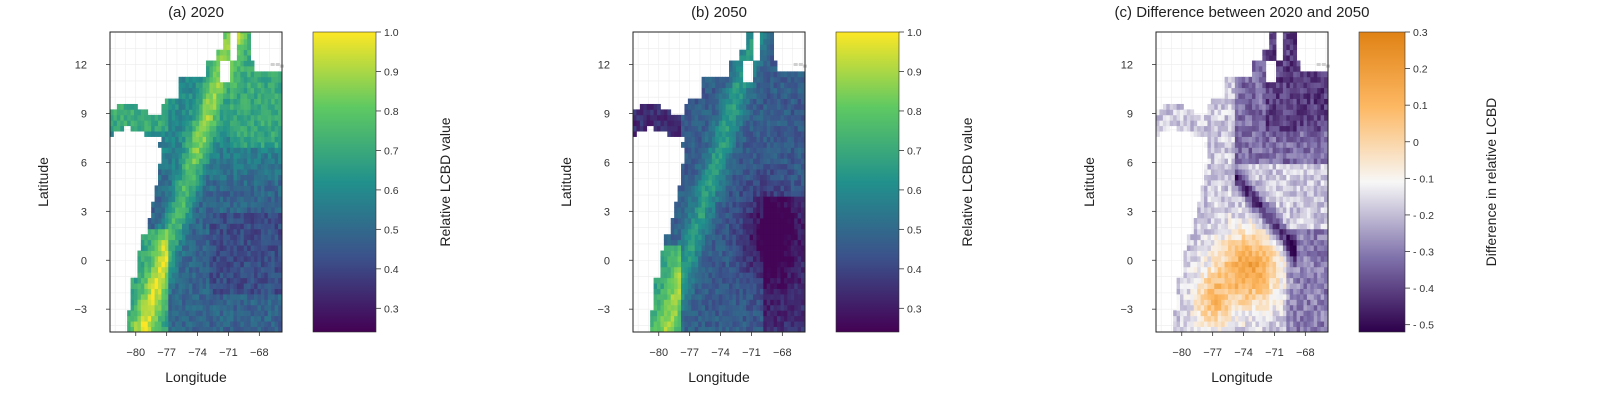 This screenshot has height=400, width=1600. What do you see at coordinates (197, 353) in the screenshot?
I see `x-tick-label: −74` at bounding box center [197, 353].